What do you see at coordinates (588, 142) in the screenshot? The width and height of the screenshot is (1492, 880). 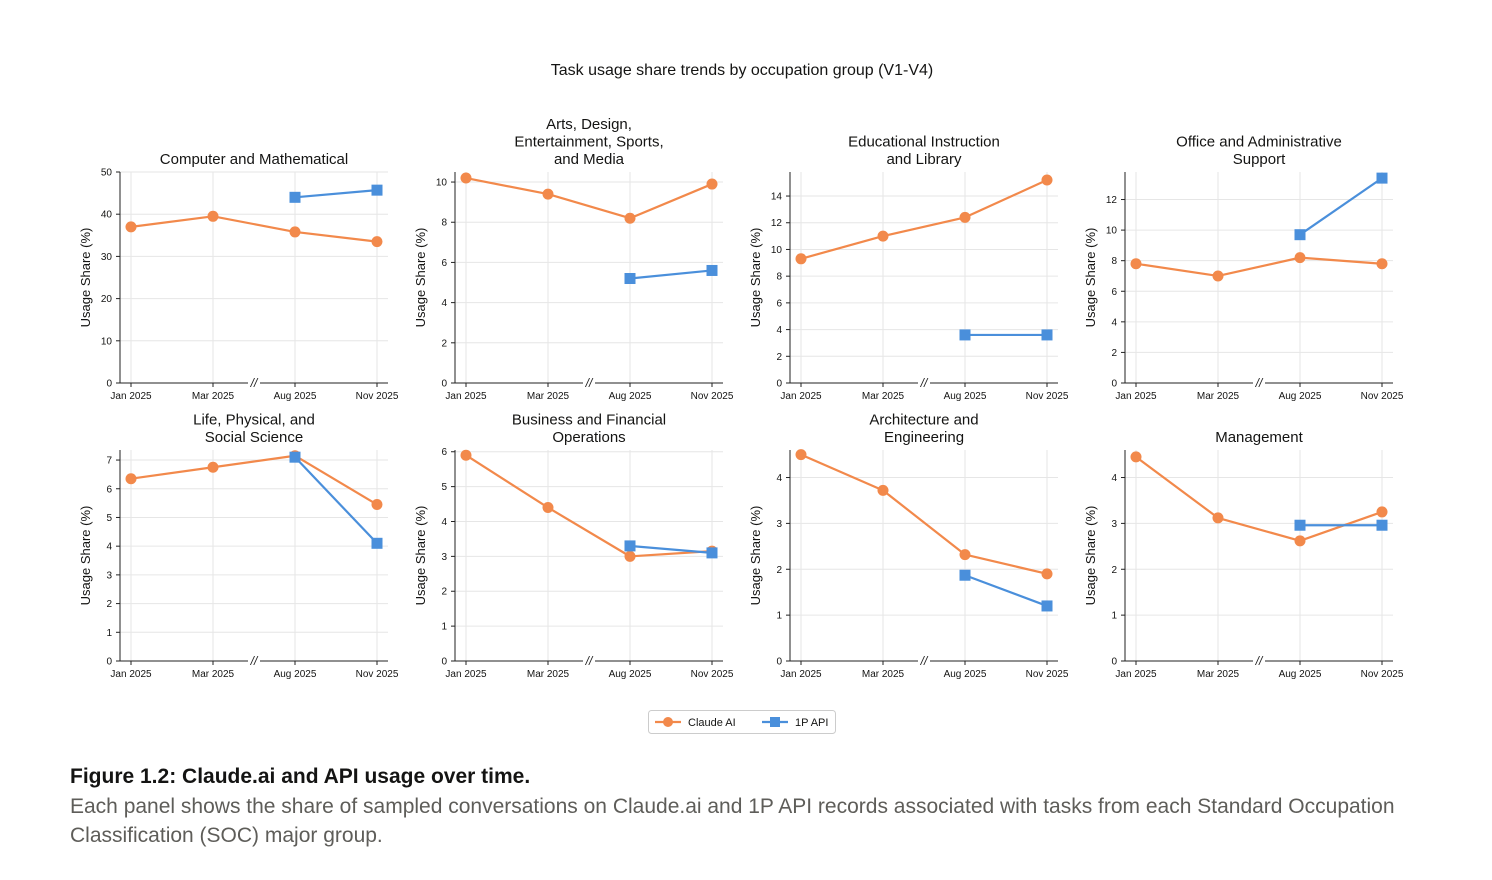 I see `panel-title: Entertainment, Sports,` at bounding box center [588, 142].